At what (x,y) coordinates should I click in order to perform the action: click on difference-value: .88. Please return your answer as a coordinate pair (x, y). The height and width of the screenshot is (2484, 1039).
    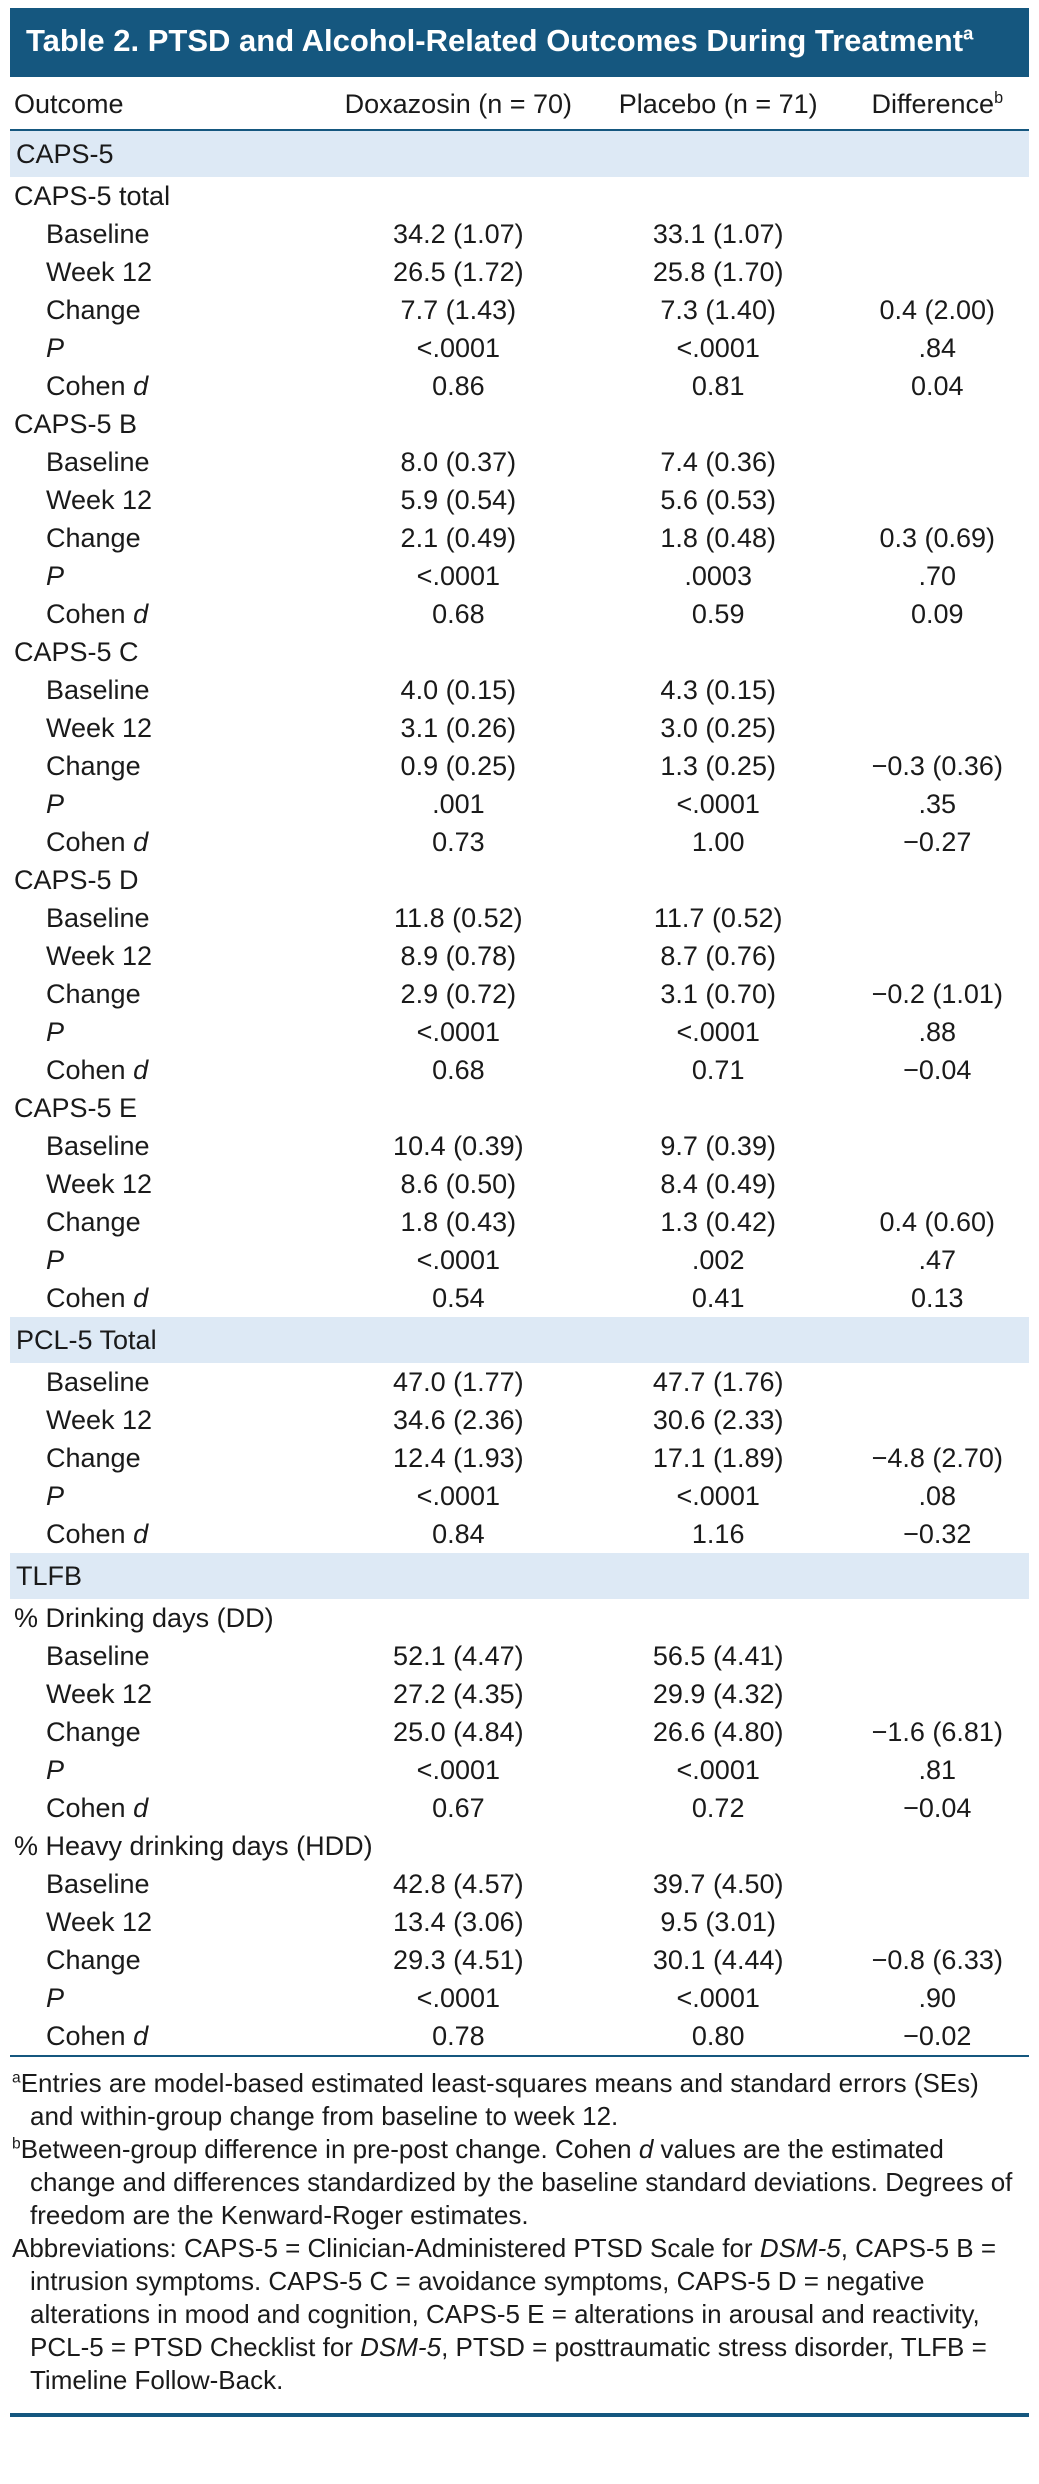
    Looking at the image, I should click on (937, 1031).